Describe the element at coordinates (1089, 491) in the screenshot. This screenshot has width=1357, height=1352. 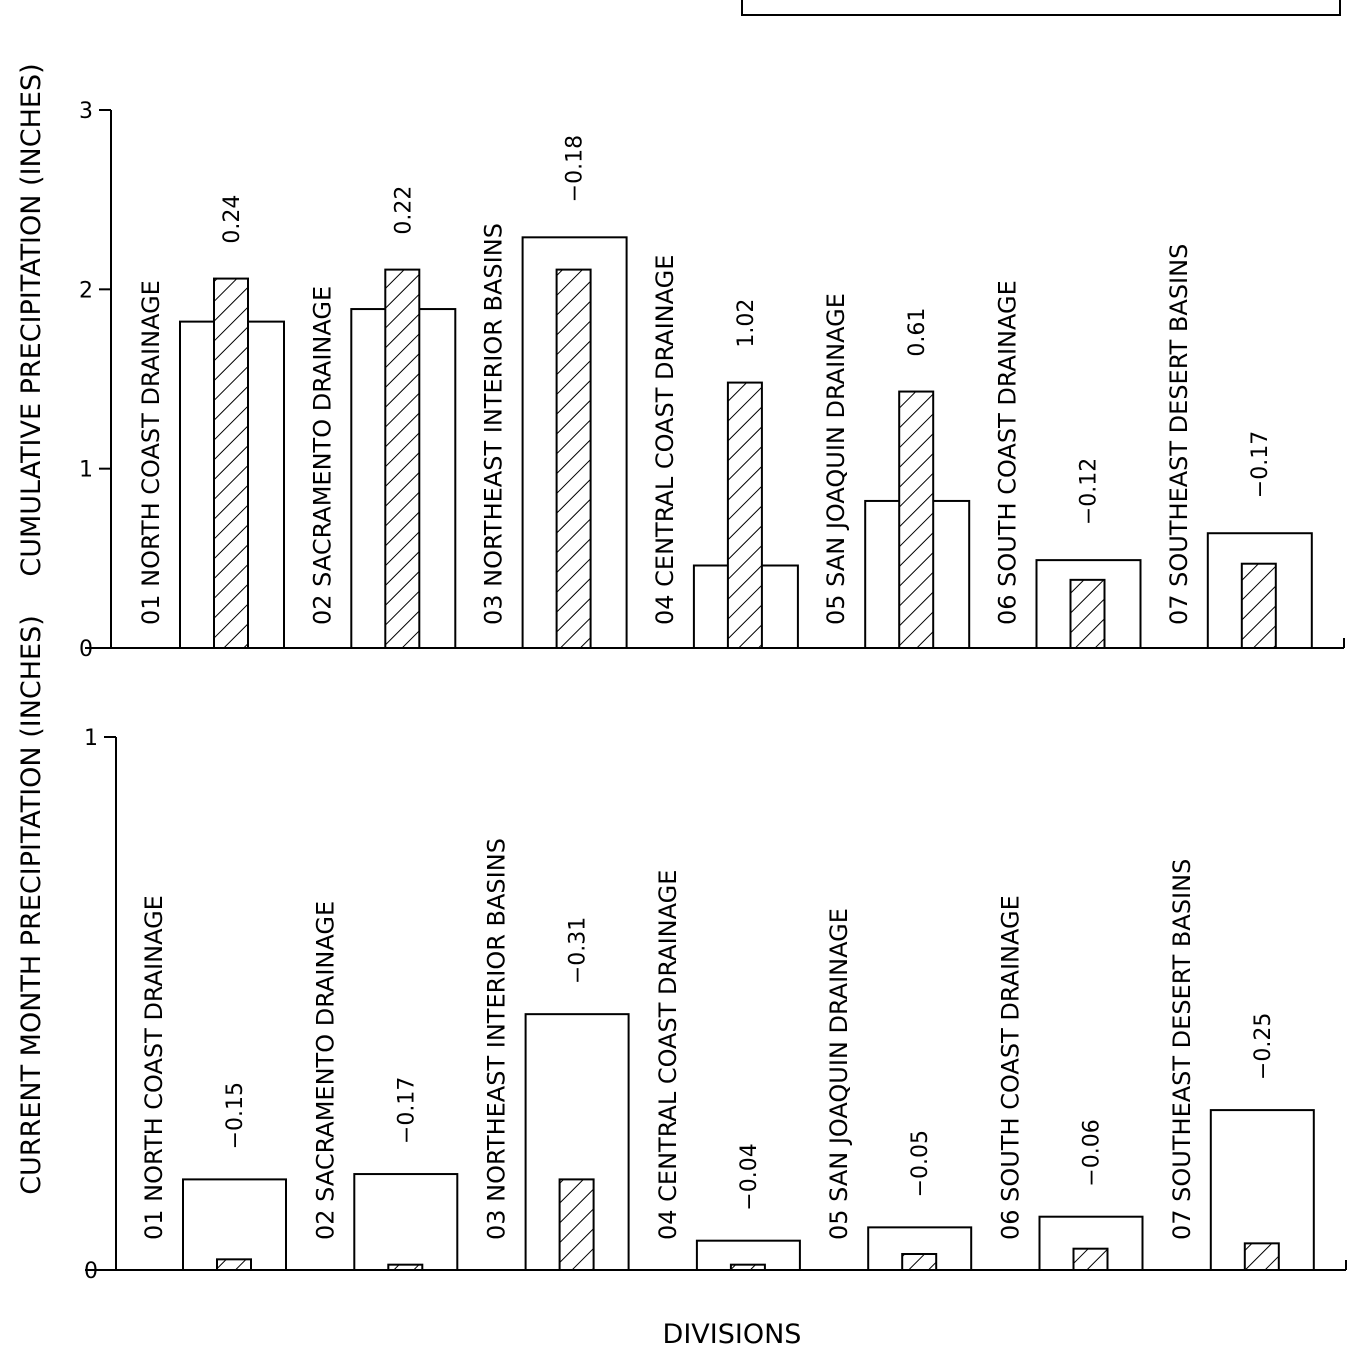
I see `departure-label-south-coast-drainage: −0.12` at that location.